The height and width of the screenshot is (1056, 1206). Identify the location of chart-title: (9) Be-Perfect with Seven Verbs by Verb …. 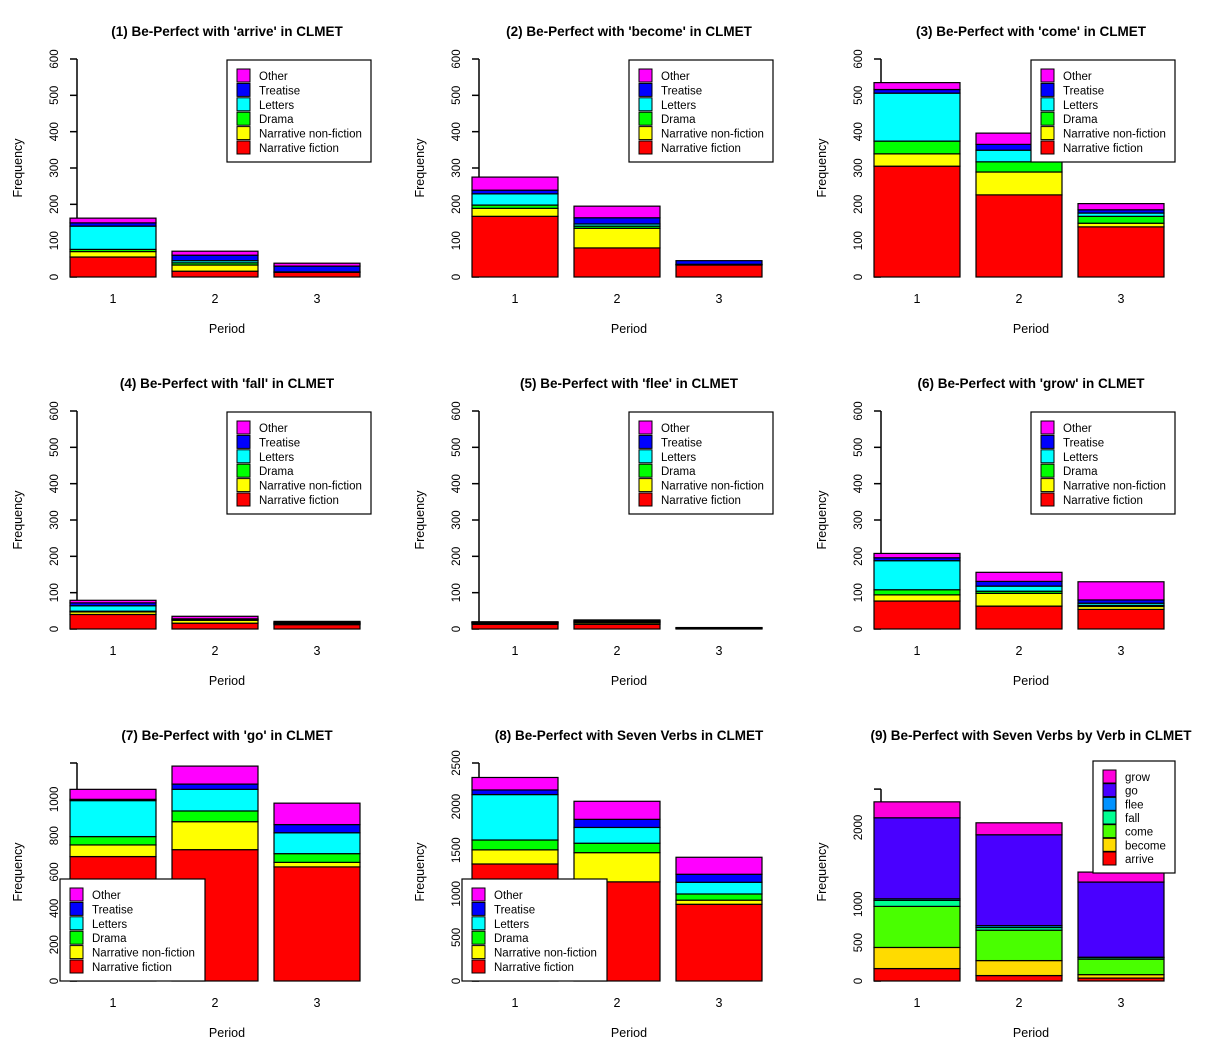
(1031, 735).